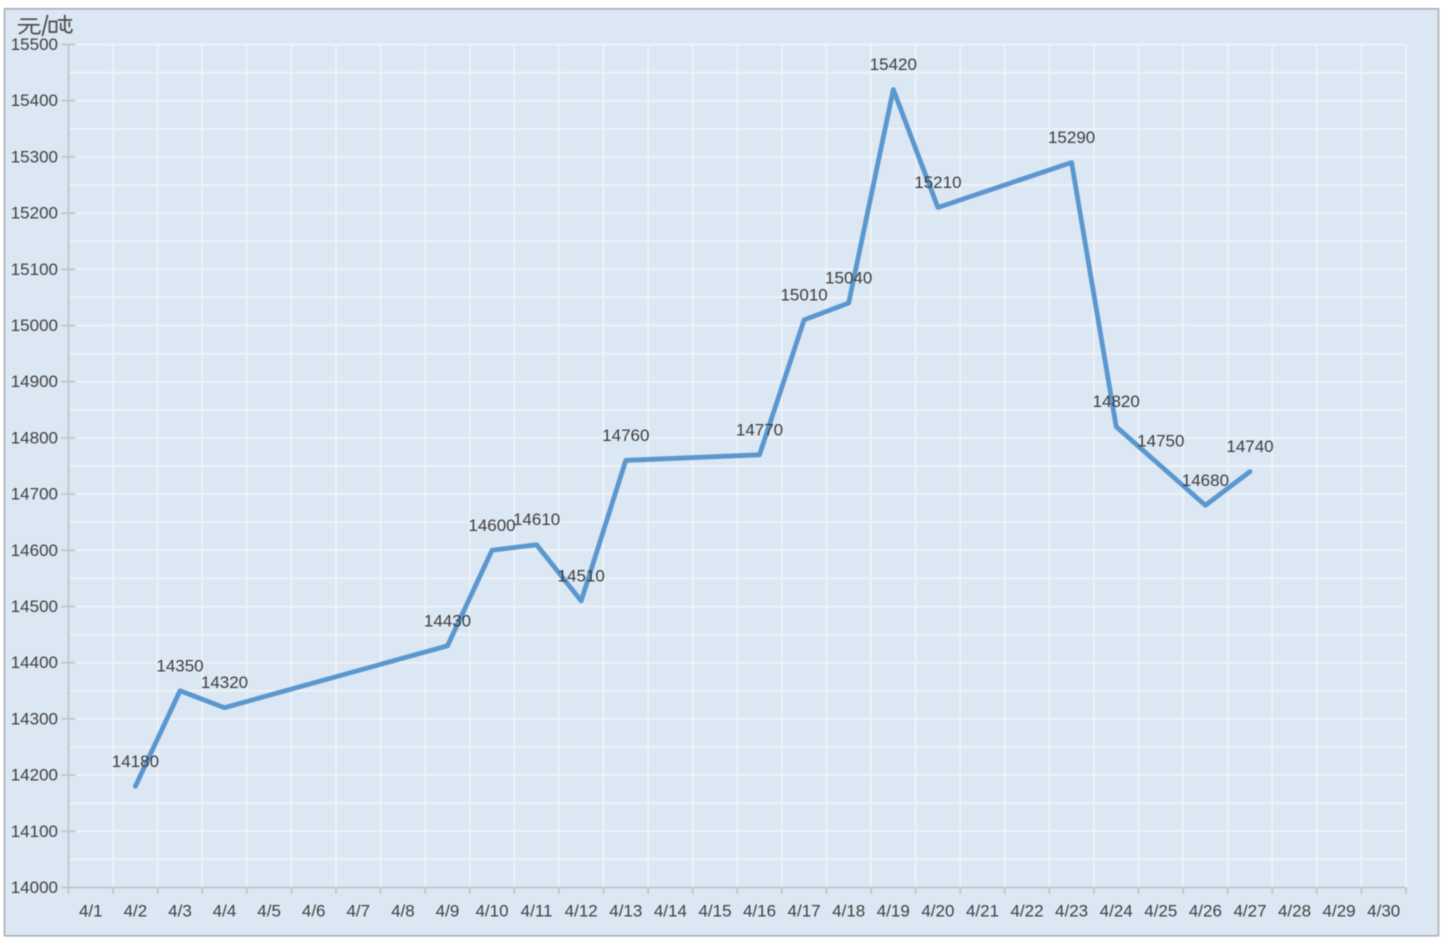 The height and width of the screenshot is (951, 1445). Describe the element at coordinates (1205, 480) in the screenshot. I see `svg-text: 14680` at that location.